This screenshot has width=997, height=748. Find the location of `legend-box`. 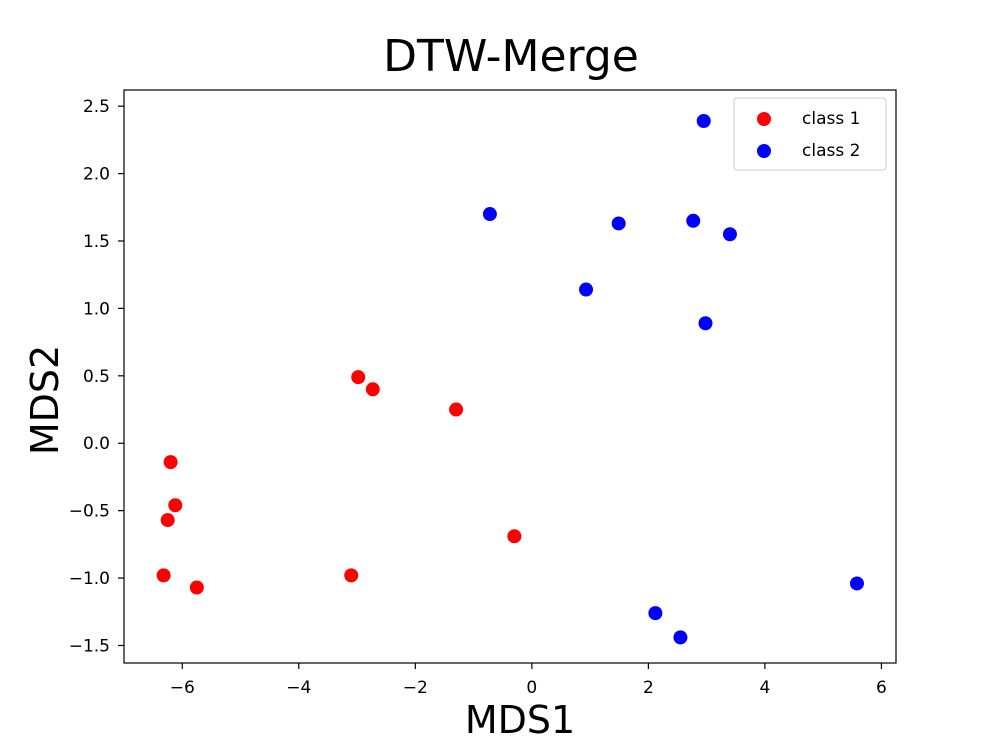

legend-box is located at coordinates (810, 134).